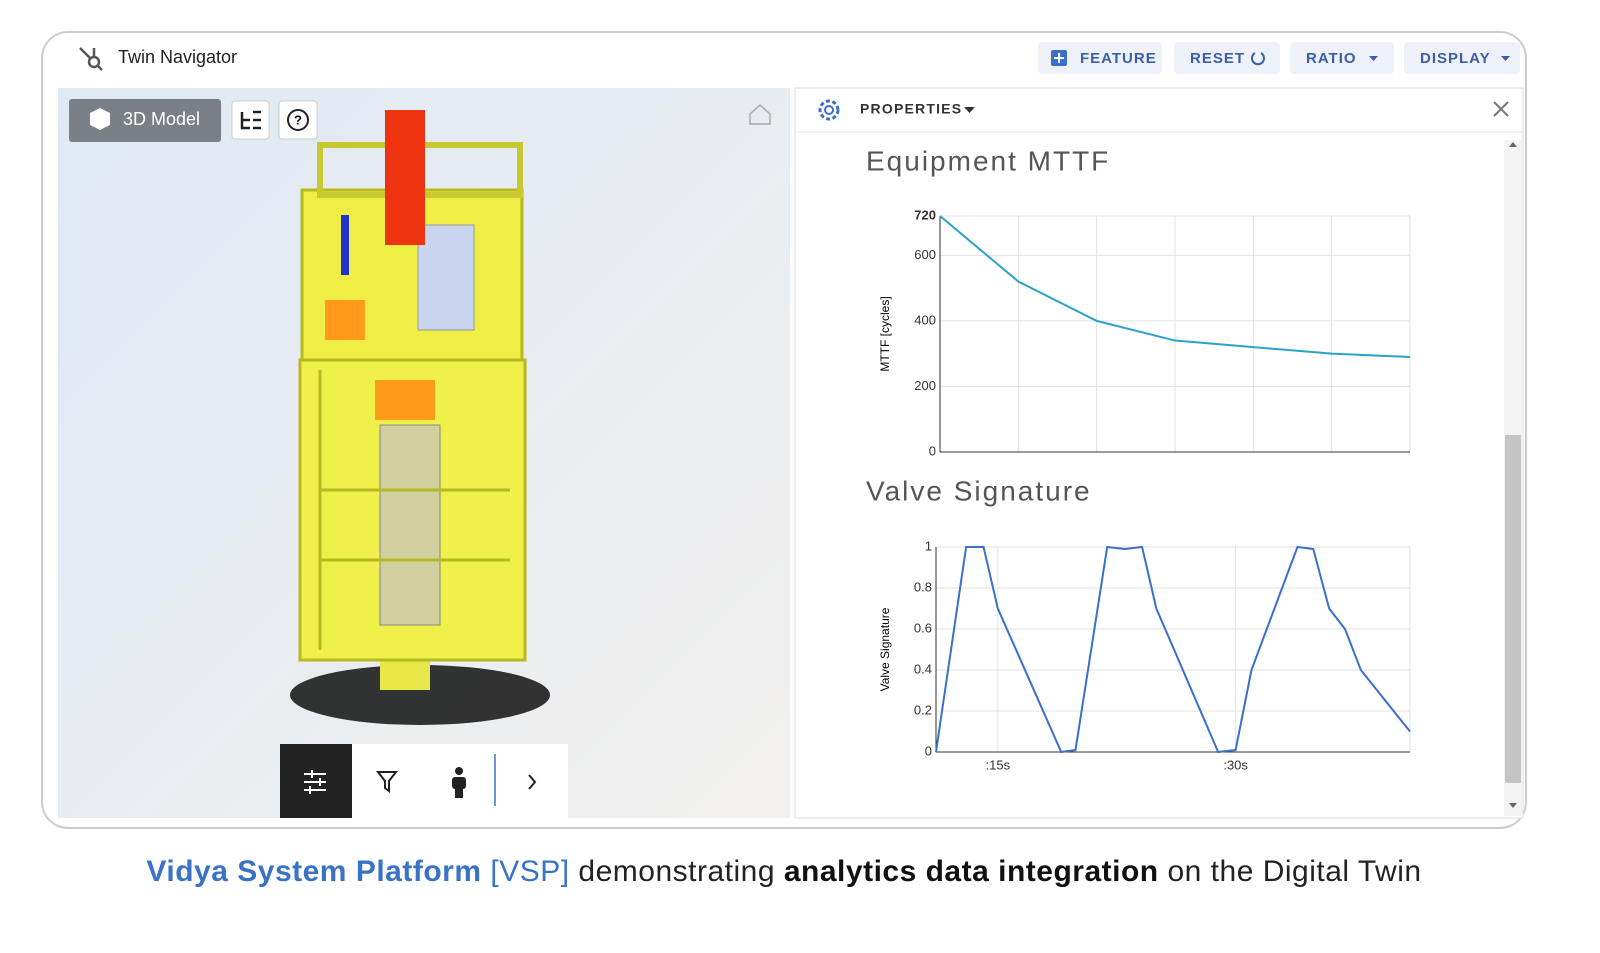  I want to click on y-tick-label: 0.2, so click(923, 709).